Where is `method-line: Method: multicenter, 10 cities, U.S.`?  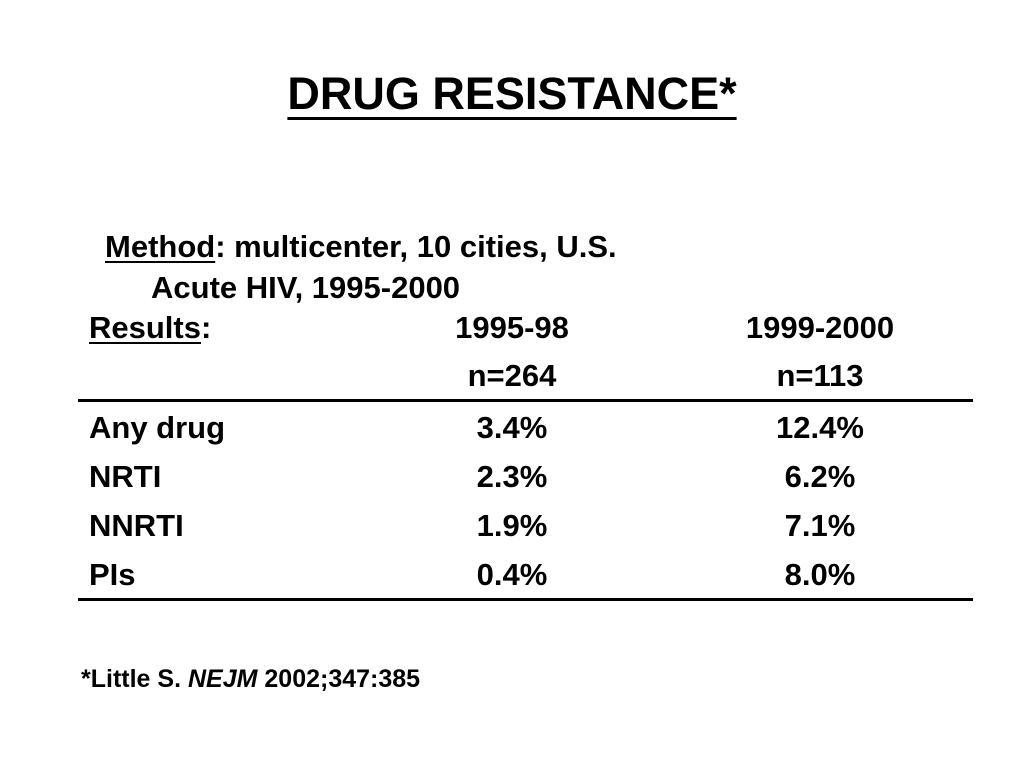 method-line: Method: multicenter, 10 cities, U.S. is located at coordinates (361, 247).